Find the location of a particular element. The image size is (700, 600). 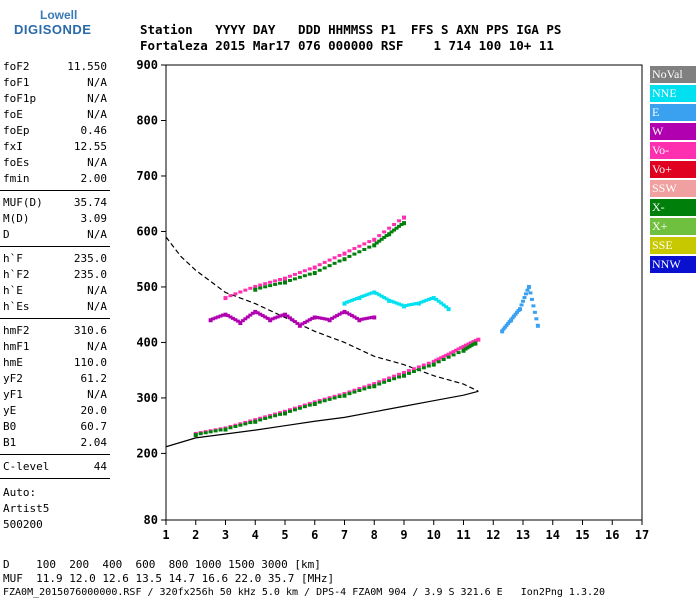

y-tick-label: 900 is located at coordinates (147, 65).